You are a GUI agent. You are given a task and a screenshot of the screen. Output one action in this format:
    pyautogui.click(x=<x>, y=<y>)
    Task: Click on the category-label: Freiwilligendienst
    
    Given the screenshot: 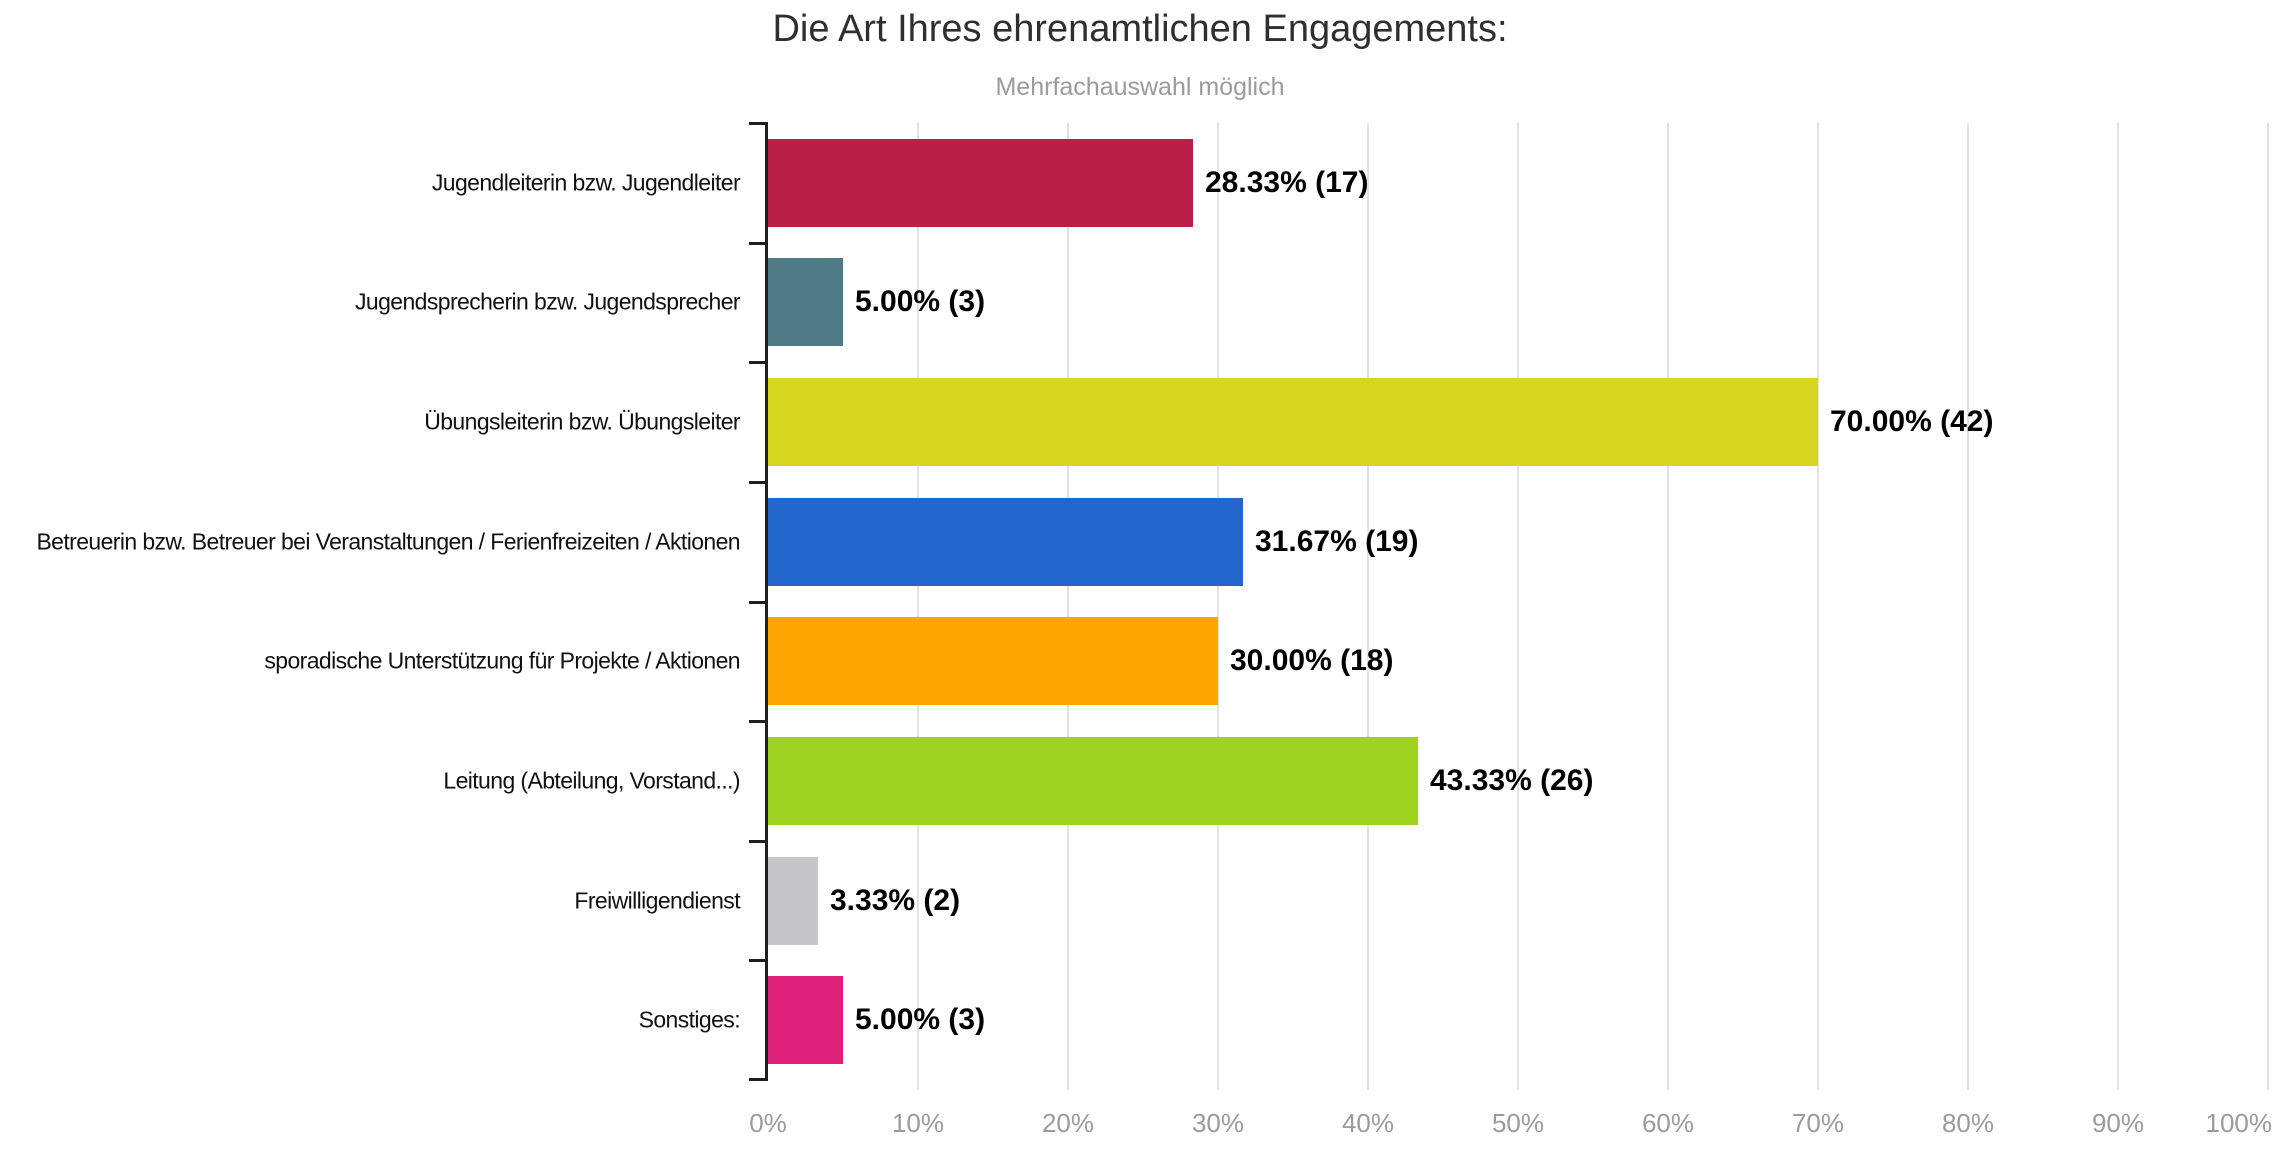 What is the action you would take?
    pyautogui.click(x=657, y=900)
    